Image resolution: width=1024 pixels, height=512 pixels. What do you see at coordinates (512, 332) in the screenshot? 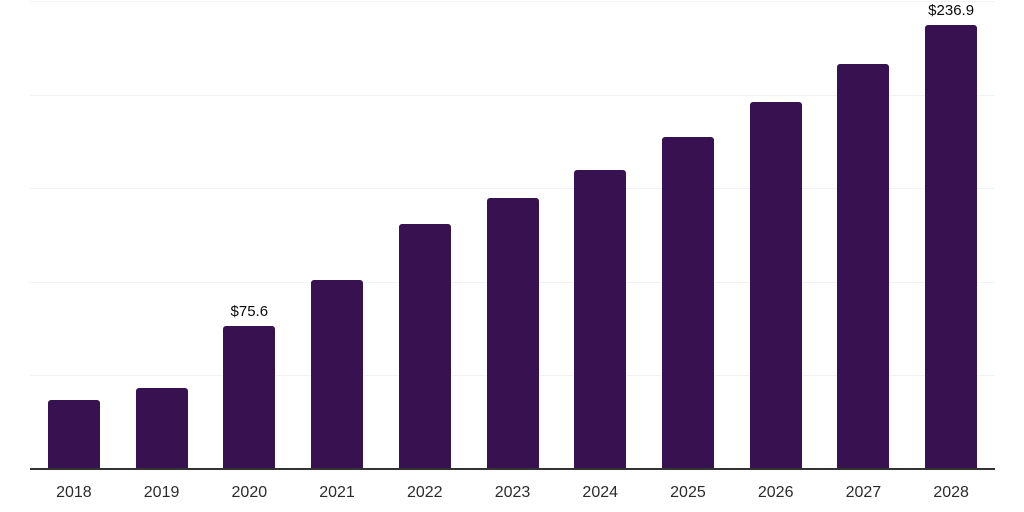
I see `bar-2023` at bounding box center [512, 332].